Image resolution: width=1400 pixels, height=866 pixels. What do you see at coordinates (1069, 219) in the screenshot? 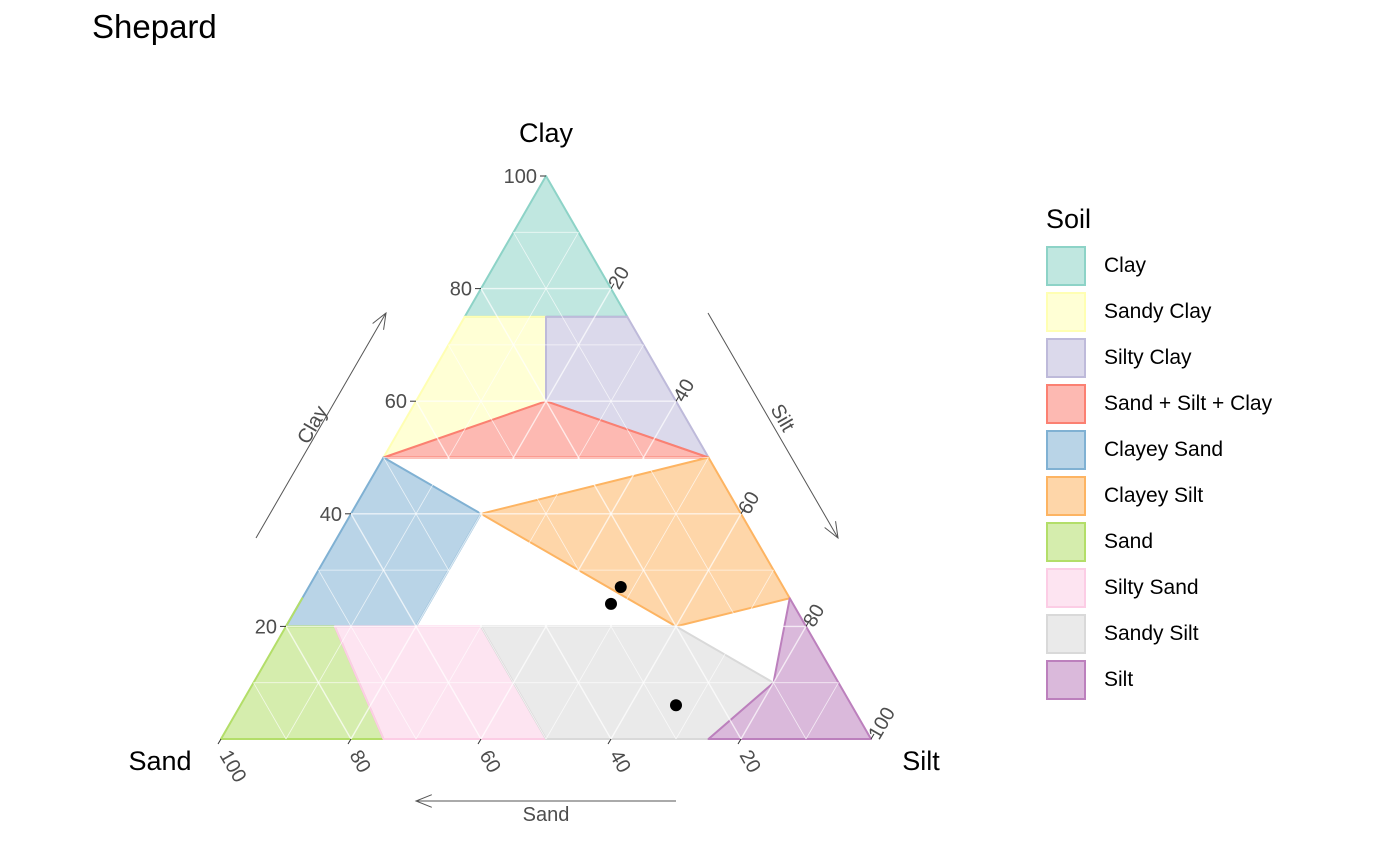
I see `legend-title: Soil` at bounding box center [1069, 219].